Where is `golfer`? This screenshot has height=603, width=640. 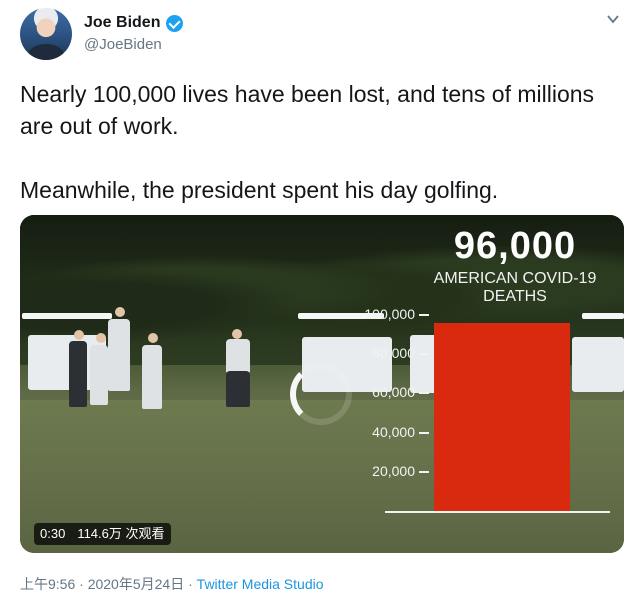 golfer is located at coordinates (238, 356).